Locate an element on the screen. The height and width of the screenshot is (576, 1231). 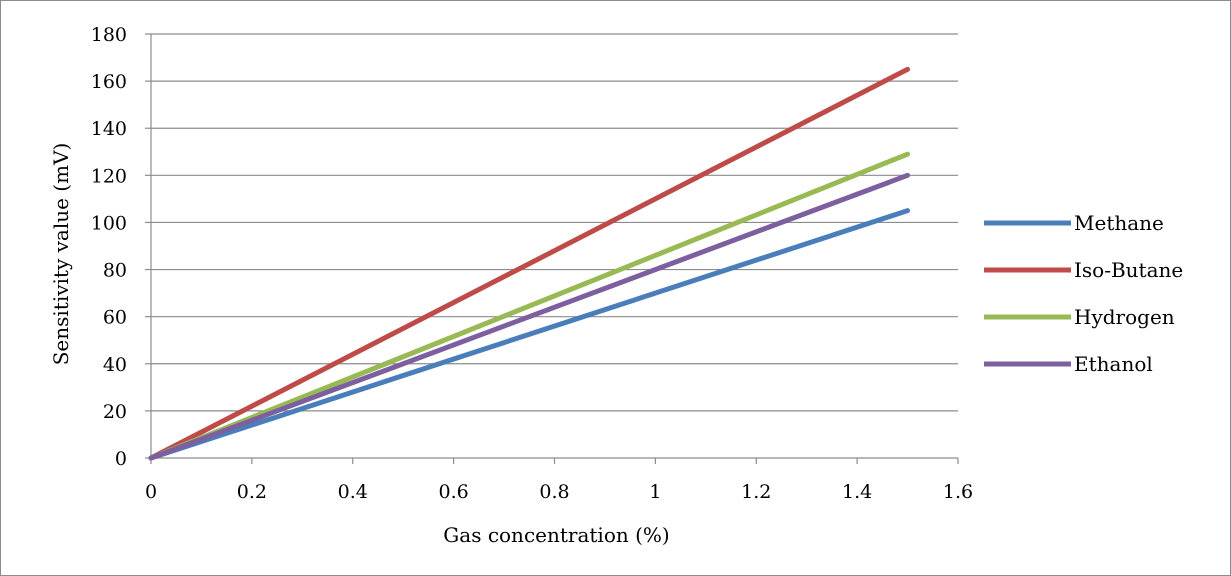
y-tick-label: 60 is located at coordinates (115, 318).